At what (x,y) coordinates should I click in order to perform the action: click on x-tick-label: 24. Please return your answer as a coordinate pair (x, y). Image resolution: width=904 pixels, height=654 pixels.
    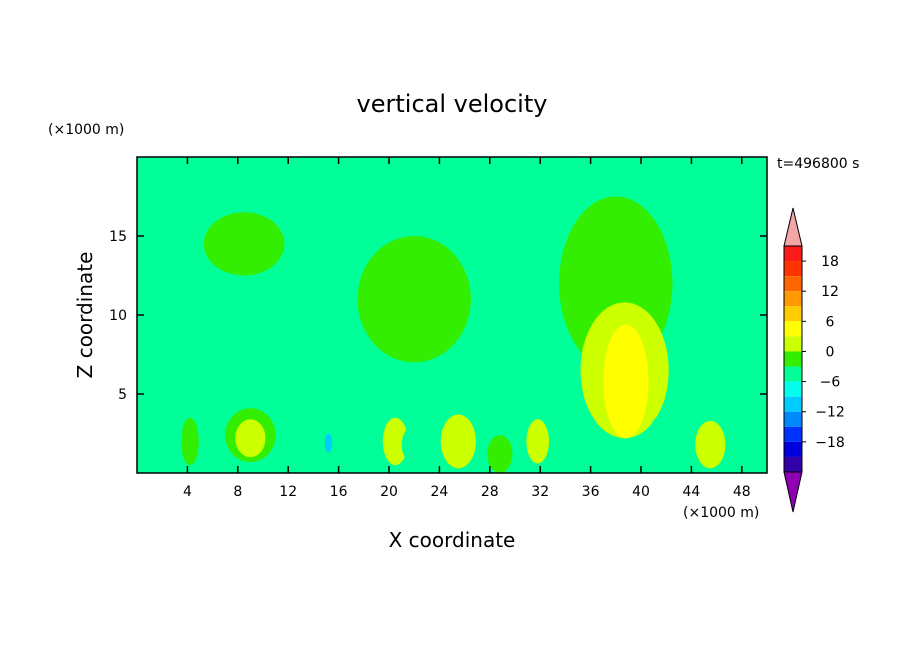
    Looking at the image, I should click on (439, 492).